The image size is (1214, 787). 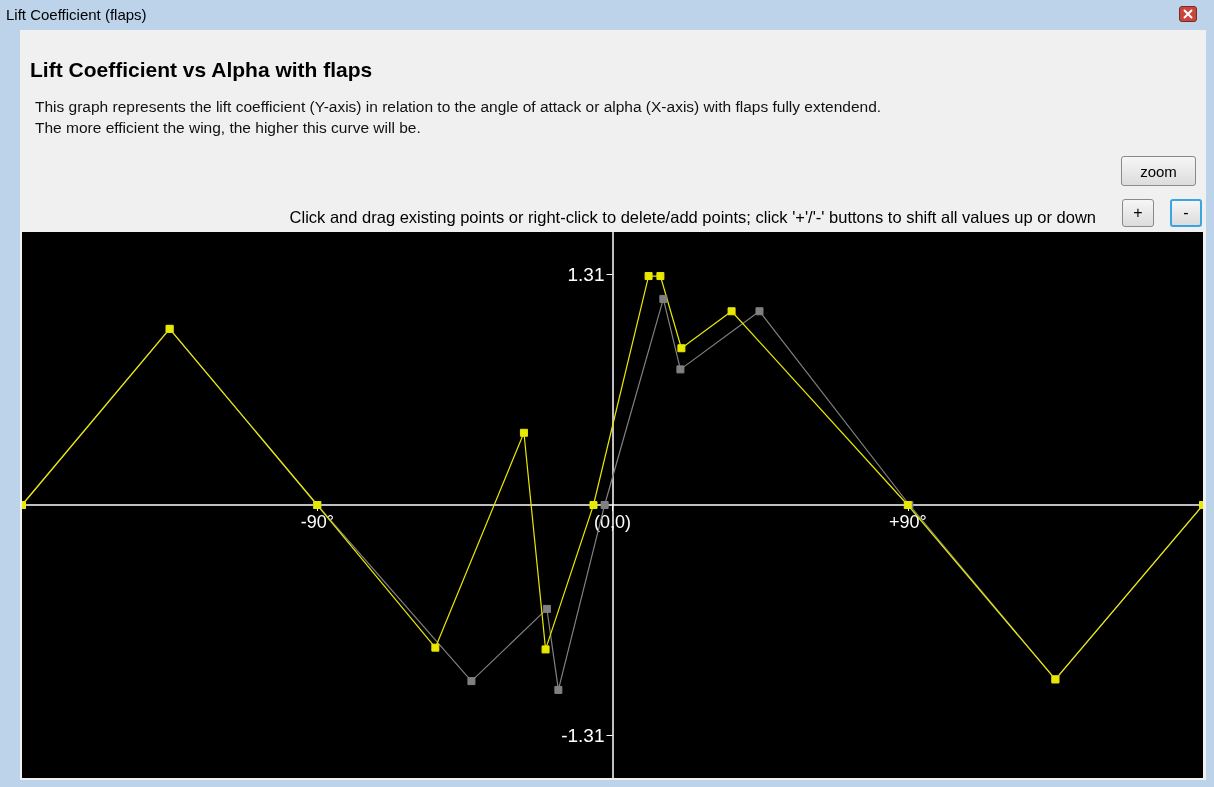 I want to click on x-tick-label: -90°, so click(x=317, y=522).